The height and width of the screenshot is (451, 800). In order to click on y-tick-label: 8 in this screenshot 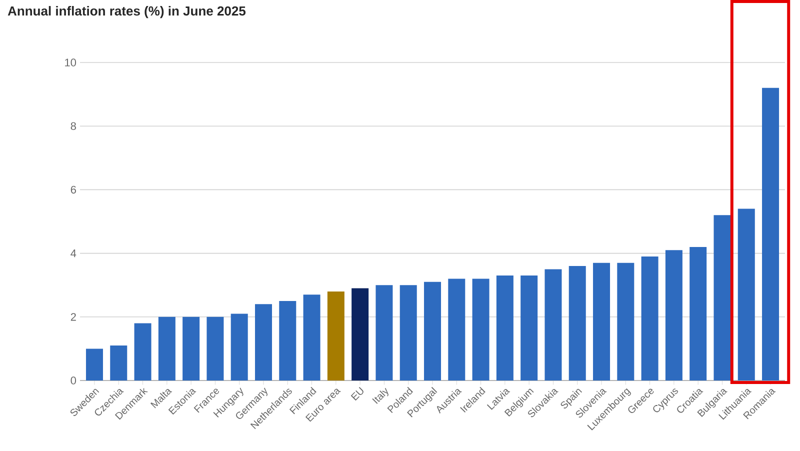, I will do `click(73, 126)`.